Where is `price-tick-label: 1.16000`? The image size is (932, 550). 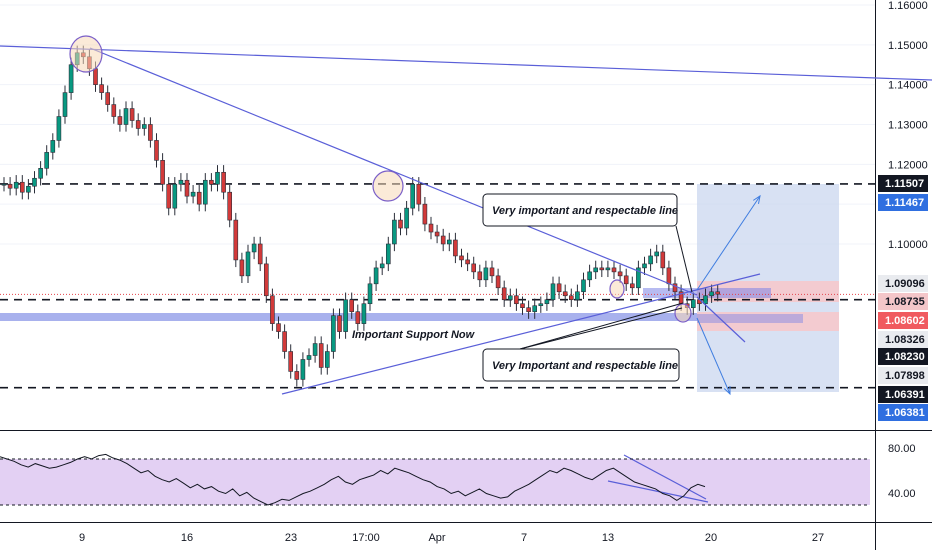 price-tick-label: 1.16000 is located at coordinates (908, 6).